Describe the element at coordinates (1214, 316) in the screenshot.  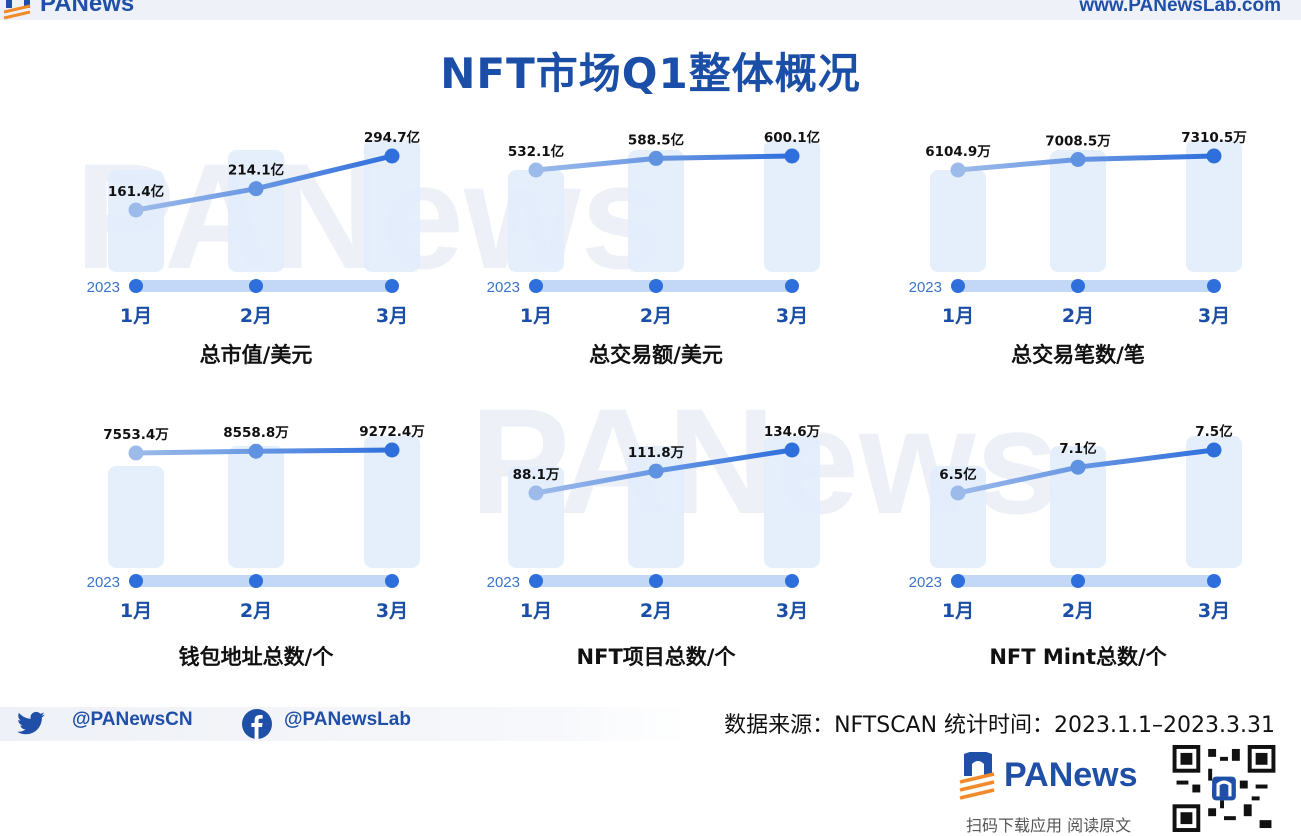
I see `chart-3-month-label: 3月` at that location.